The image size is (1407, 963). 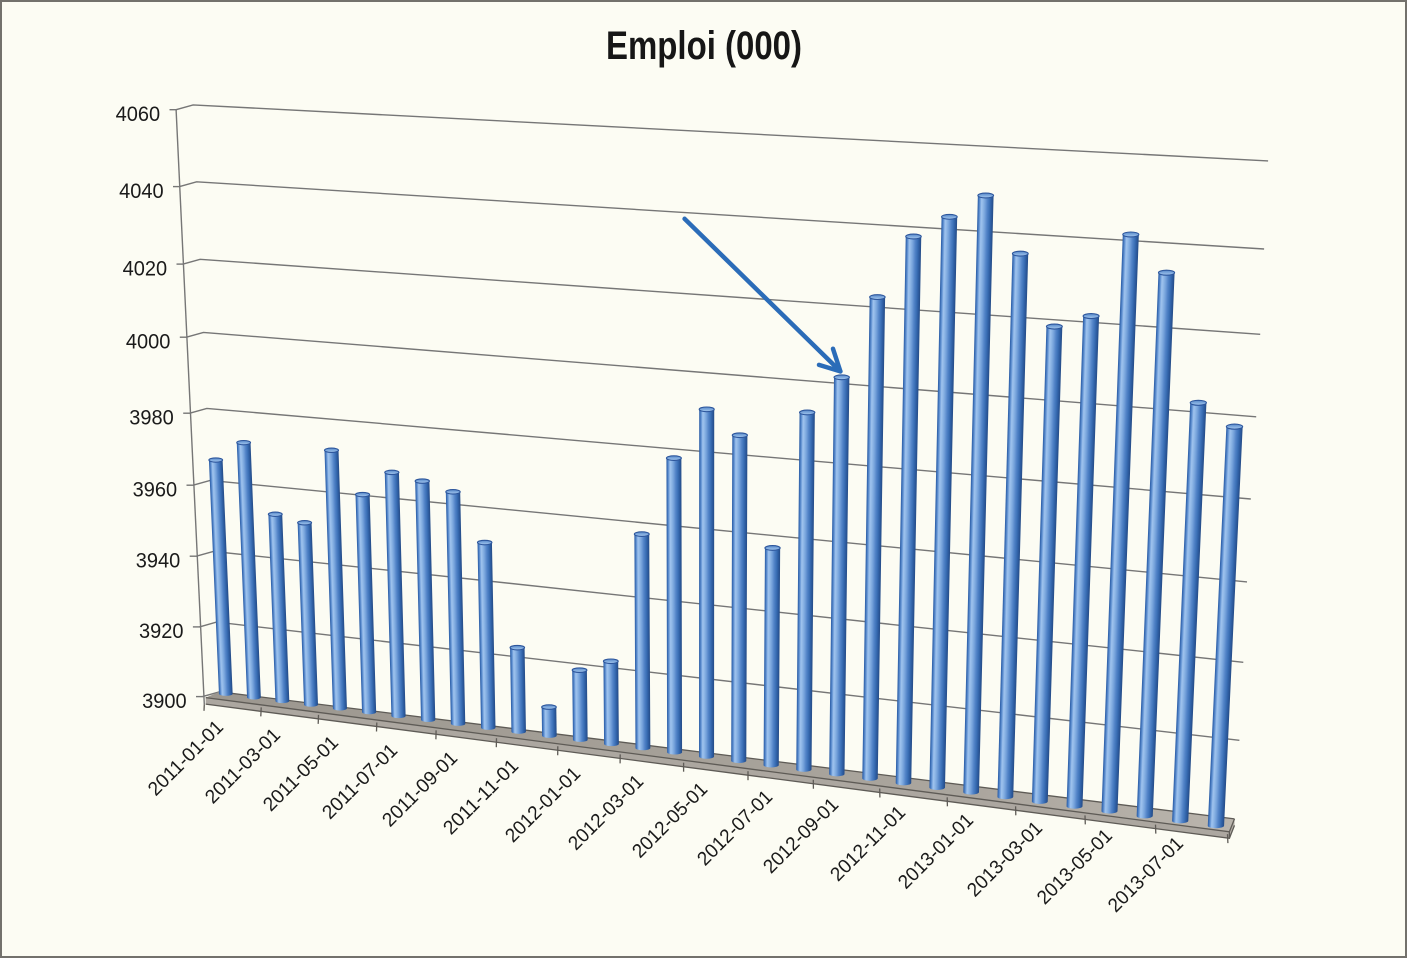 What do you see at coordinates (148, 341) in the screenshot?
I see `svg-text: 4000` at bounding box center [148, 341].